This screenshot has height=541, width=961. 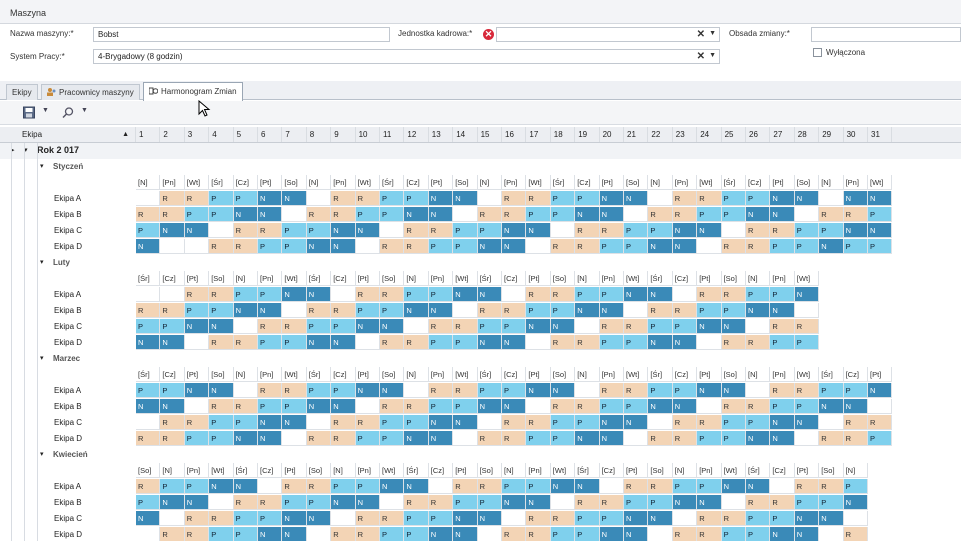 What do you see at coordinates (660, 134) in the screenshot?
I see `day-header: 22` at bounding box center [660, 134].